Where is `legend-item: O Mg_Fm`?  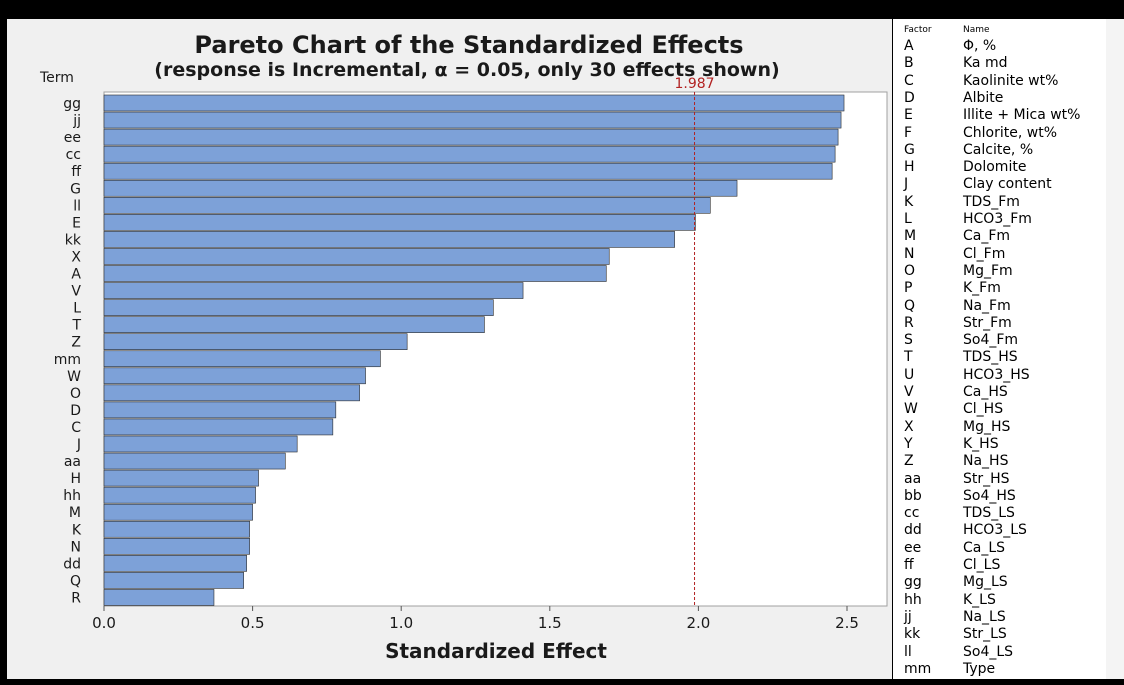 legend-item: O Mg_Fm is located at coordinates (999, 271).